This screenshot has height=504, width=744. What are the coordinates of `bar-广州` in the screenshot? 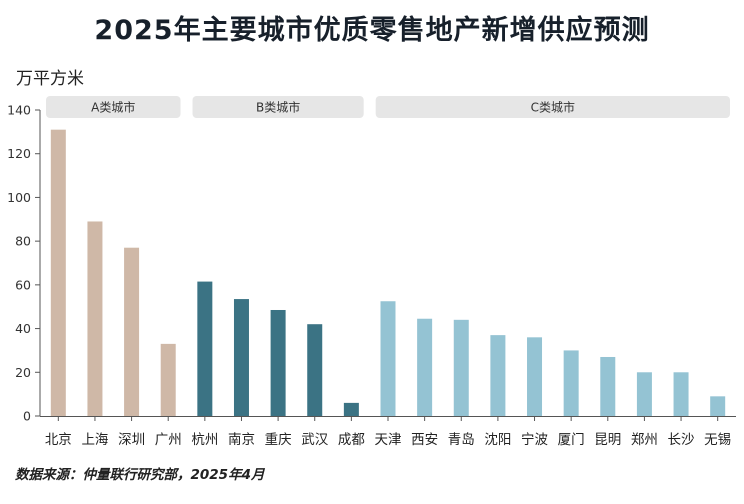 It's located at (168, 379).